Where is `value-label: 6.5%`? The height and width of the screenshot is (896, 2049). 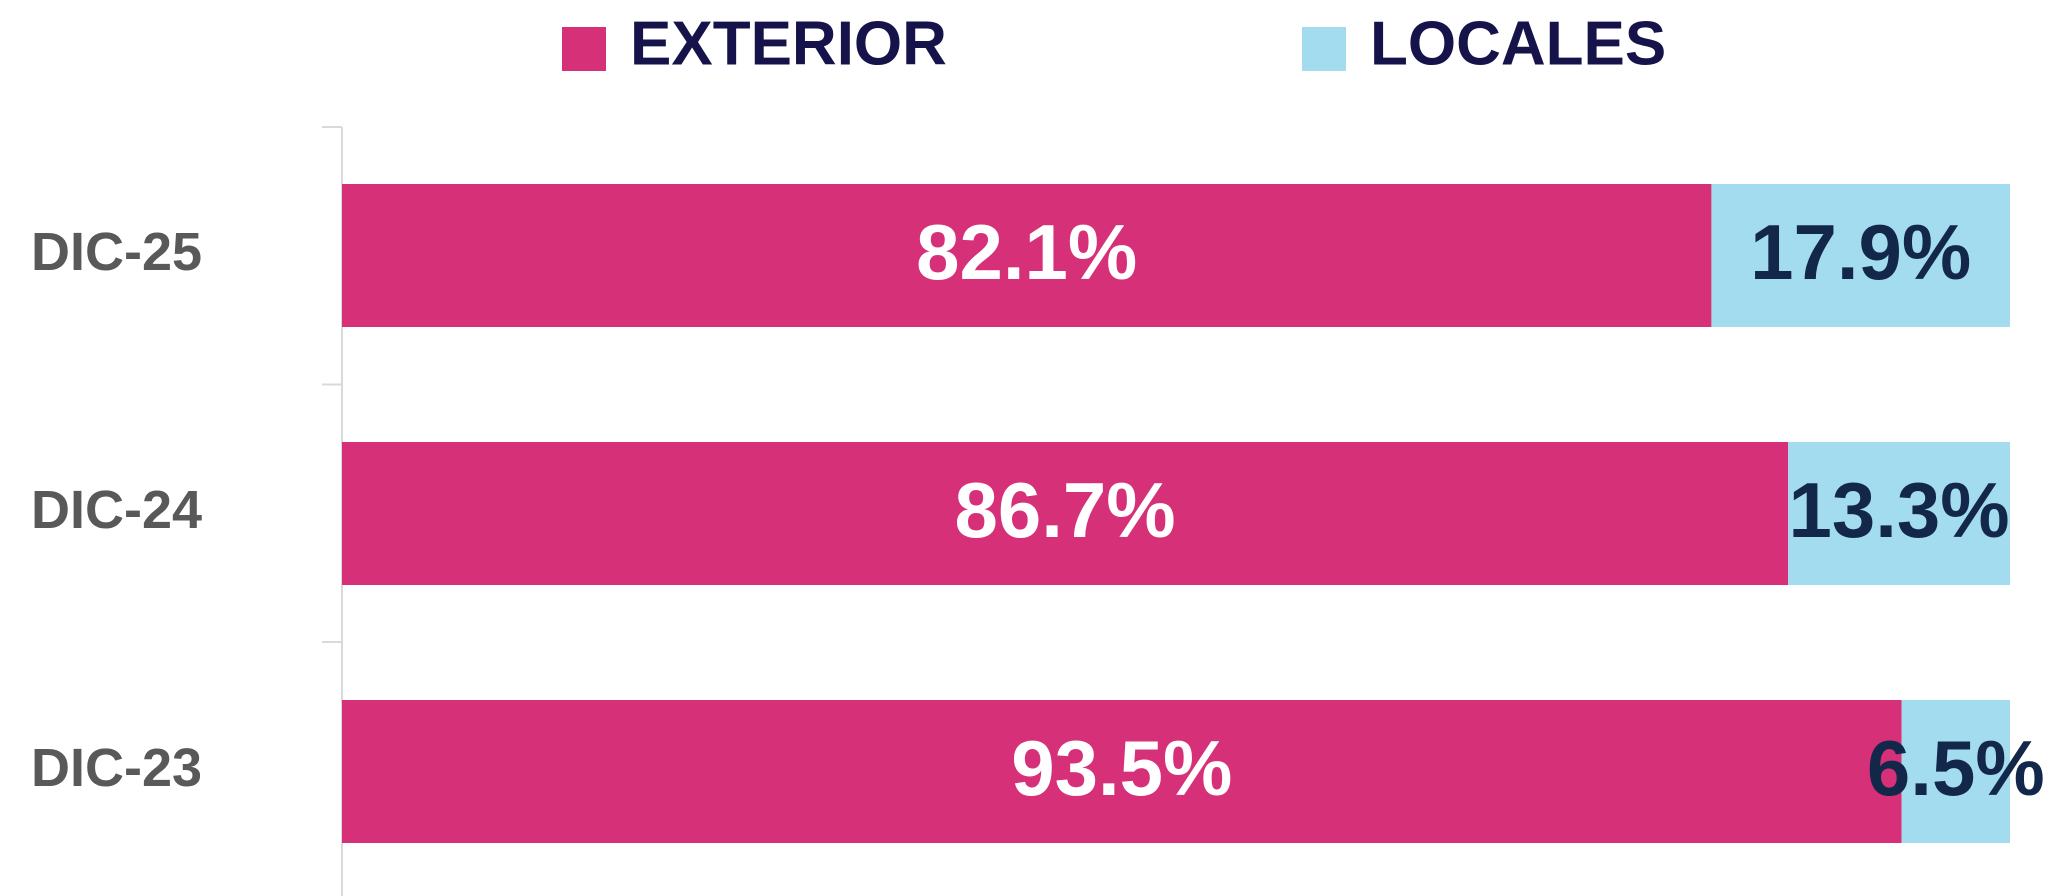 value-label: 6.5% is located at coordinates (1956, 768).